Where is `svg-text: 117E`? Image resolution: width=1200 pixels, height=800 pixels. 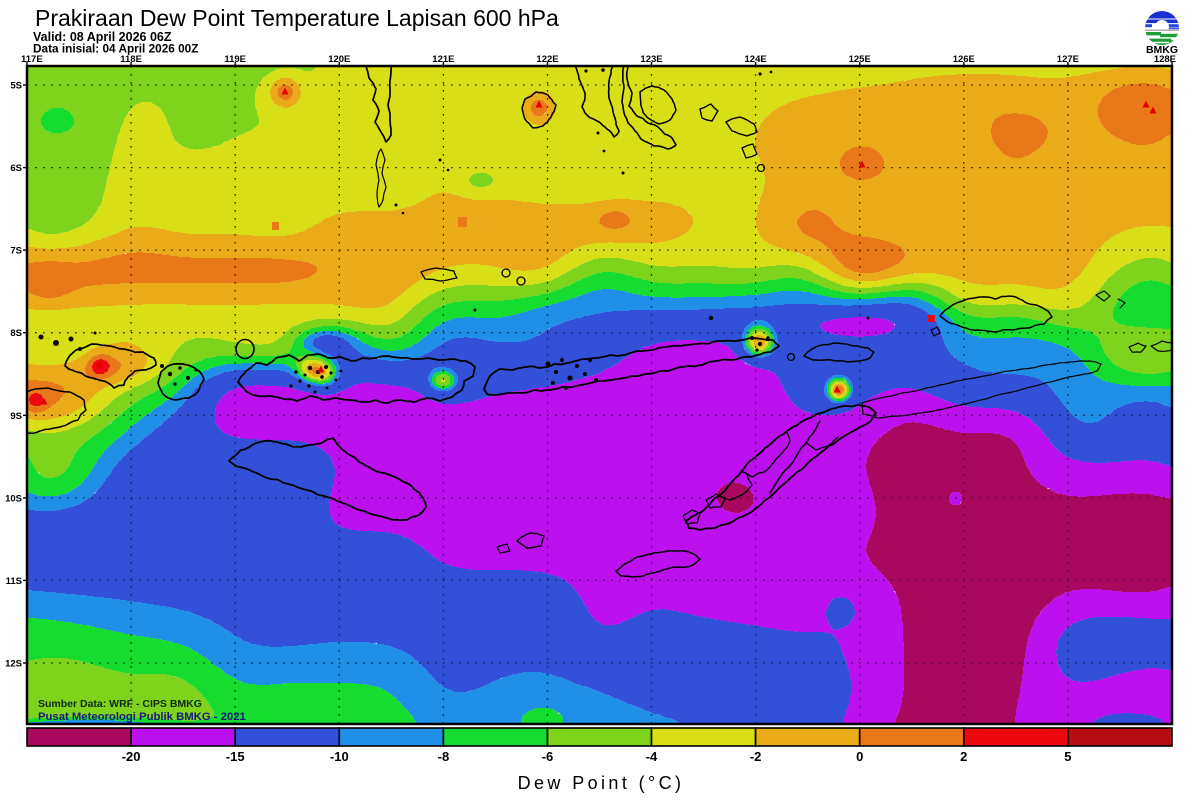
svg-text: 117E is located at coordinates (32, 59).